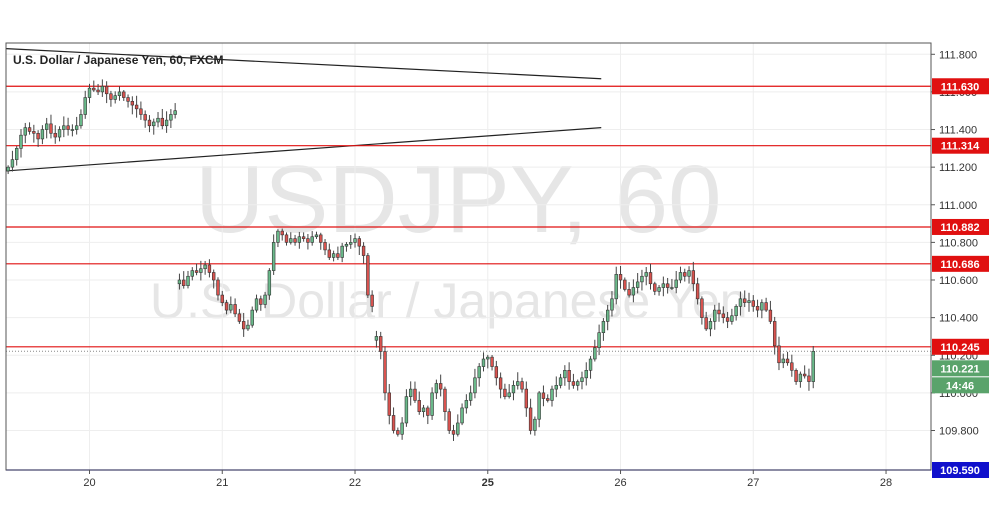 The height and width of the screenshot is (507, 995). I want to click on level-badge: 111.630, so click(960, 87).